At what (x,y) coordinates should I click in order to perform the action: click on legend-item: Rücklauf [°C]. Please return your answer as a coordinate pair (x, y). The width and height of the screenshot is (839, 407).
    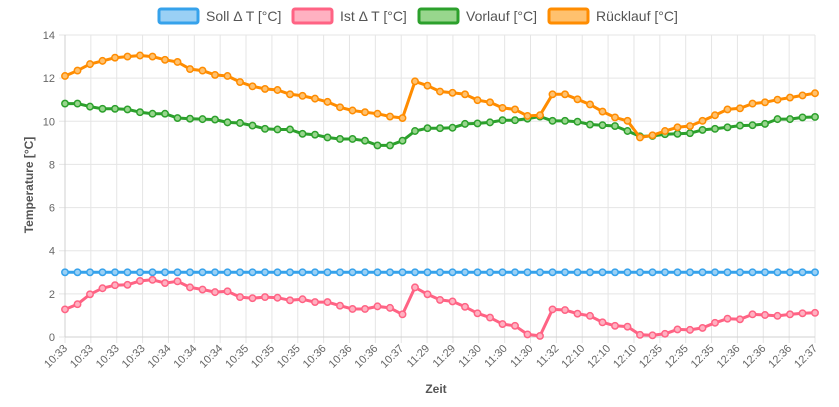
    Looking at the image, I should click on (612, 16).